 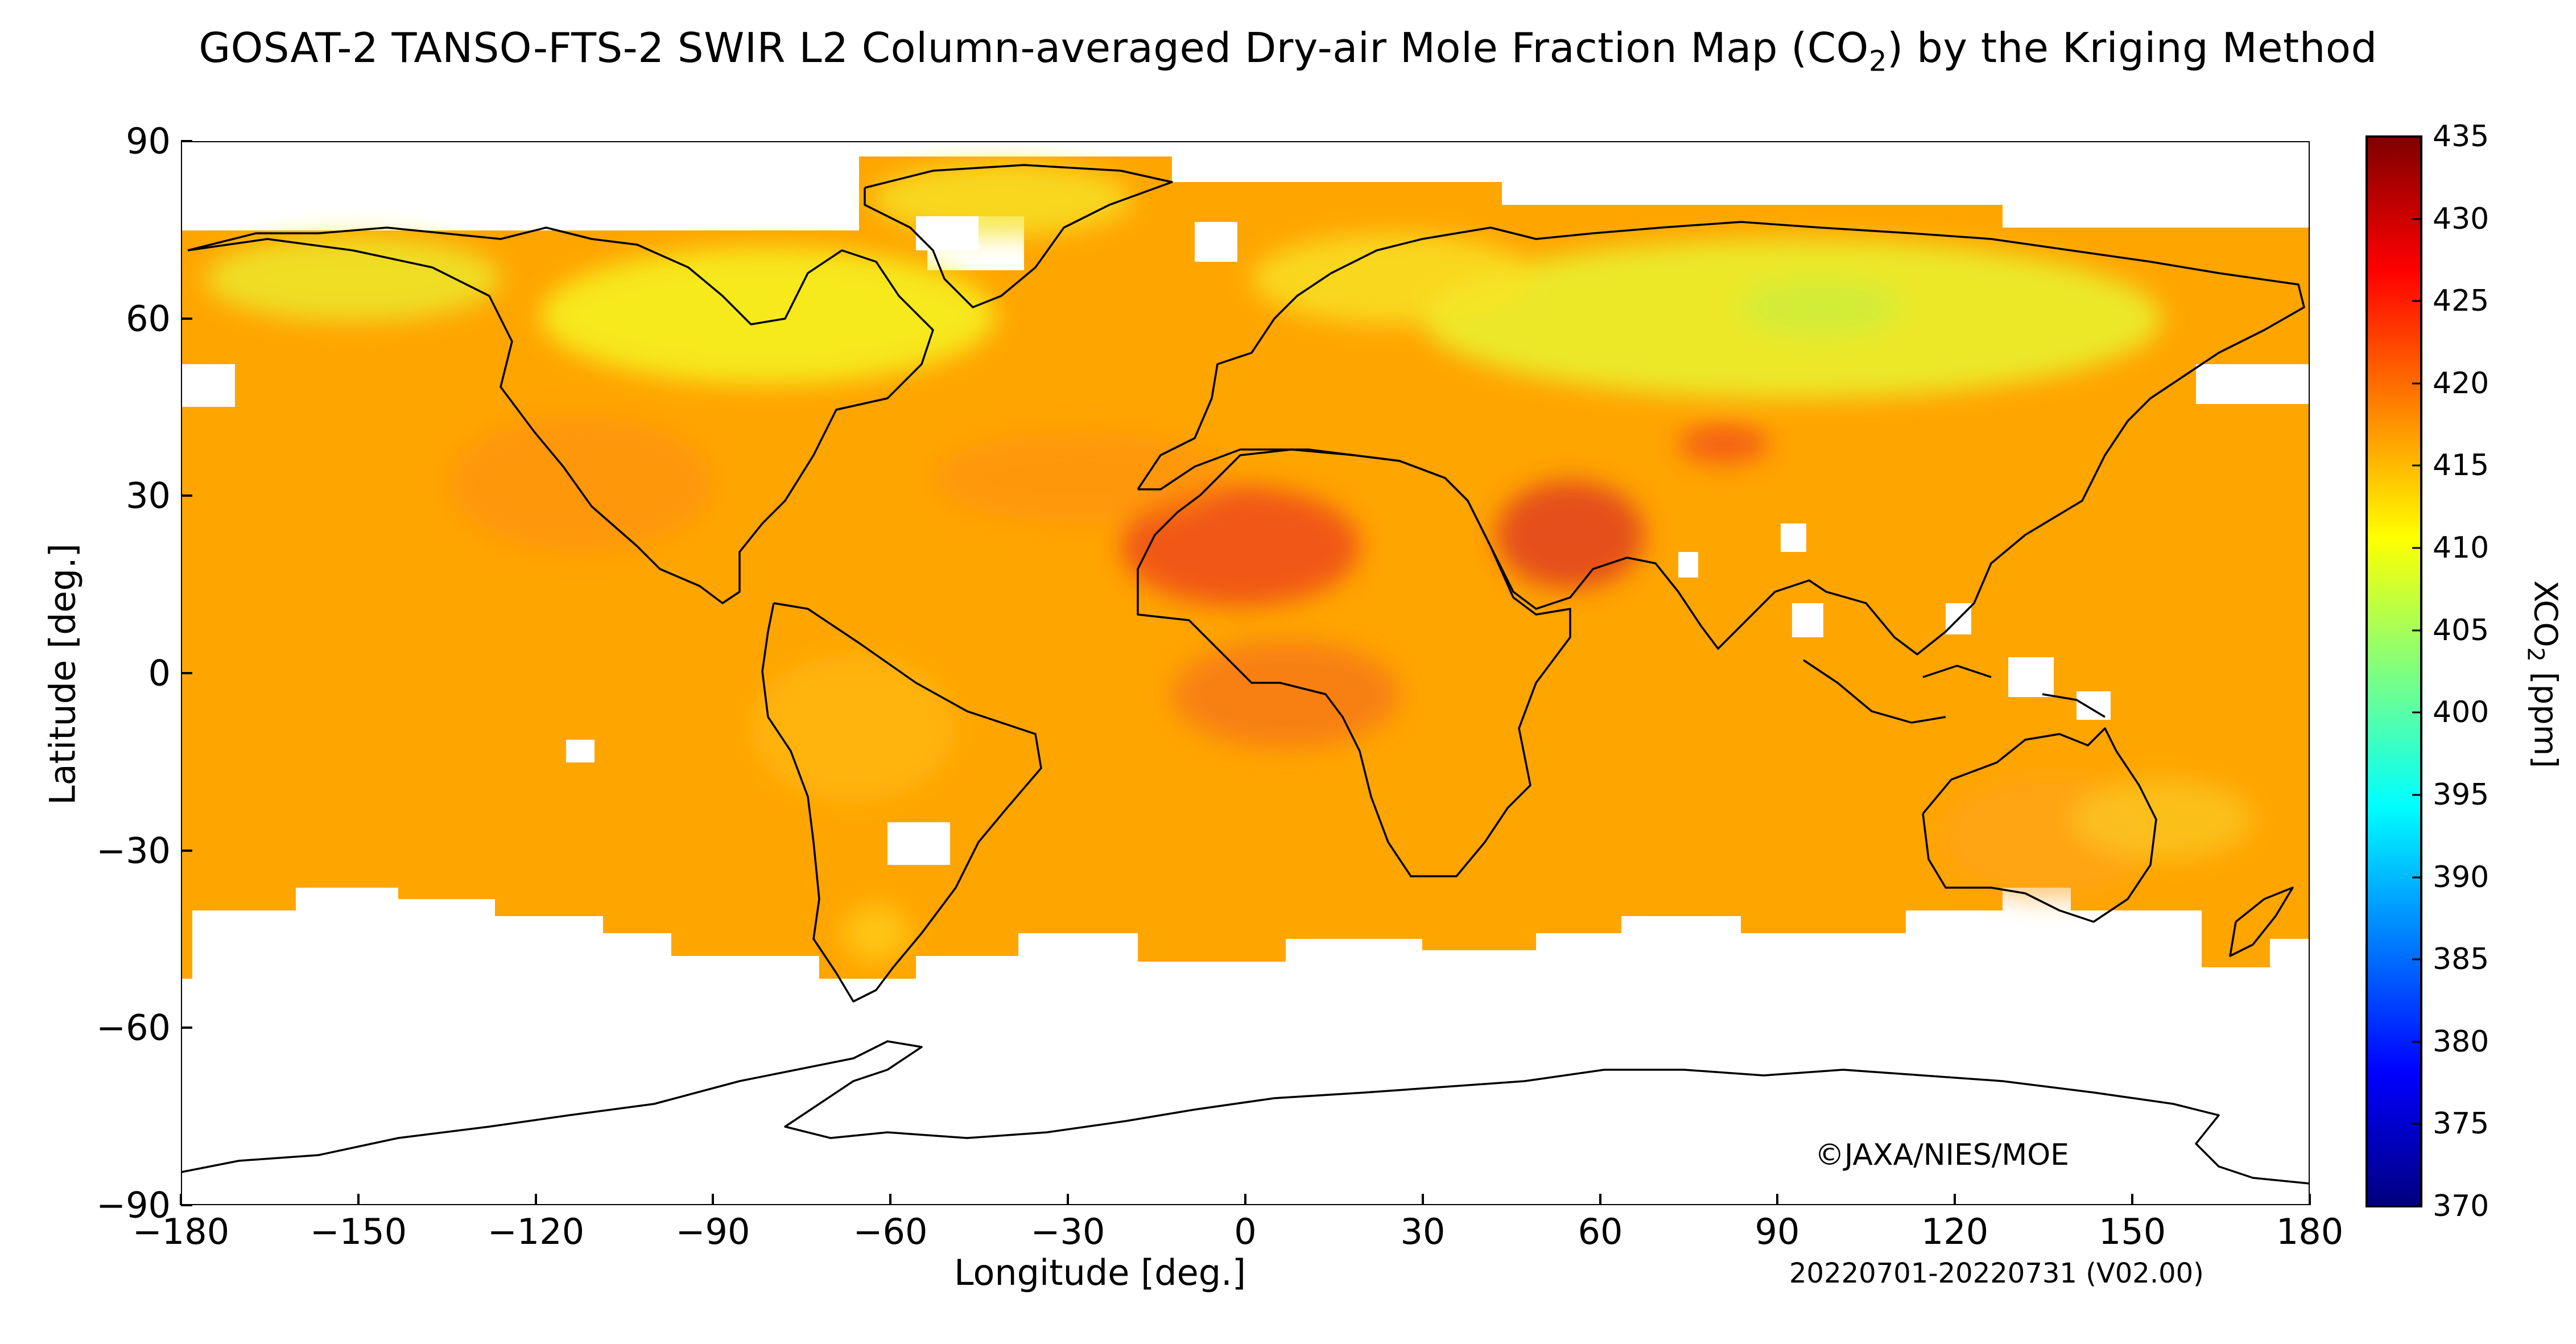 I want to click on y-tick-label: −30, so click(x=134, y=851).